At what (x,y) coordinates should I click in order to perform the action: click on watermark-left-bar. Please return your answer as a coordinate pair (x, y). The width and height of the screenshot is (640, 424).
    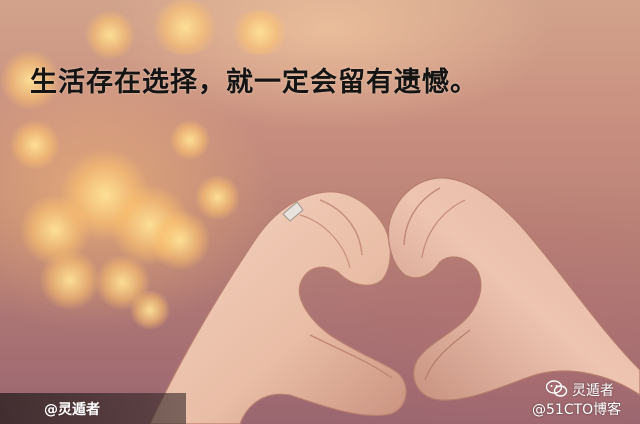
    Looking at the image, I should click on (93, 408).